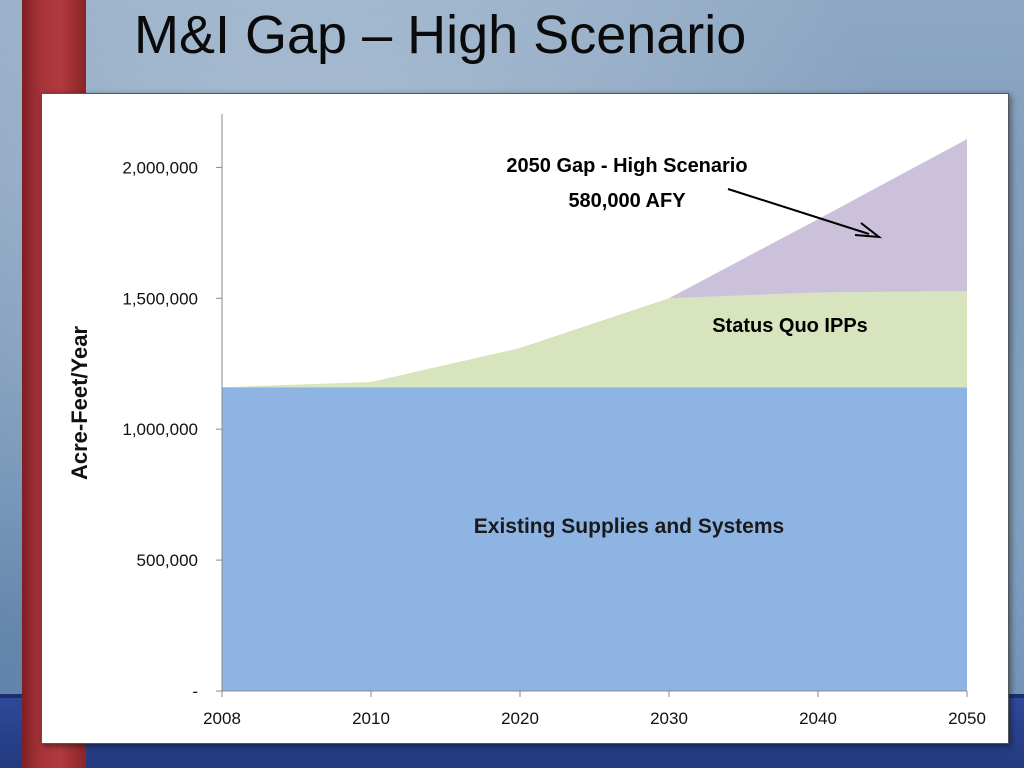 The height and width of the screenshot is (768, 1024). What do you see at coordinates (160, 167) in the screenshot?
I see `y-tick-label: 2,000,000` at bounding box center [160, 167].